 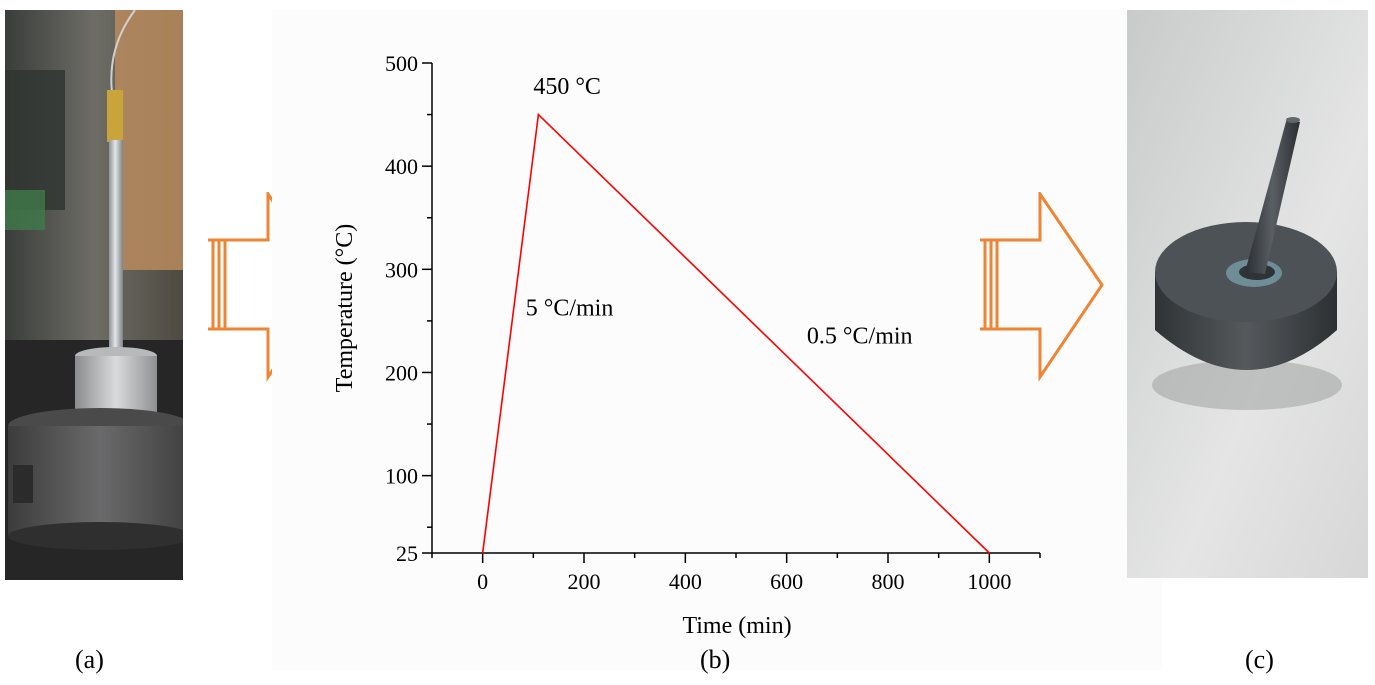 I want to click on y-tick-label: 500, so click(x=401, y=63).